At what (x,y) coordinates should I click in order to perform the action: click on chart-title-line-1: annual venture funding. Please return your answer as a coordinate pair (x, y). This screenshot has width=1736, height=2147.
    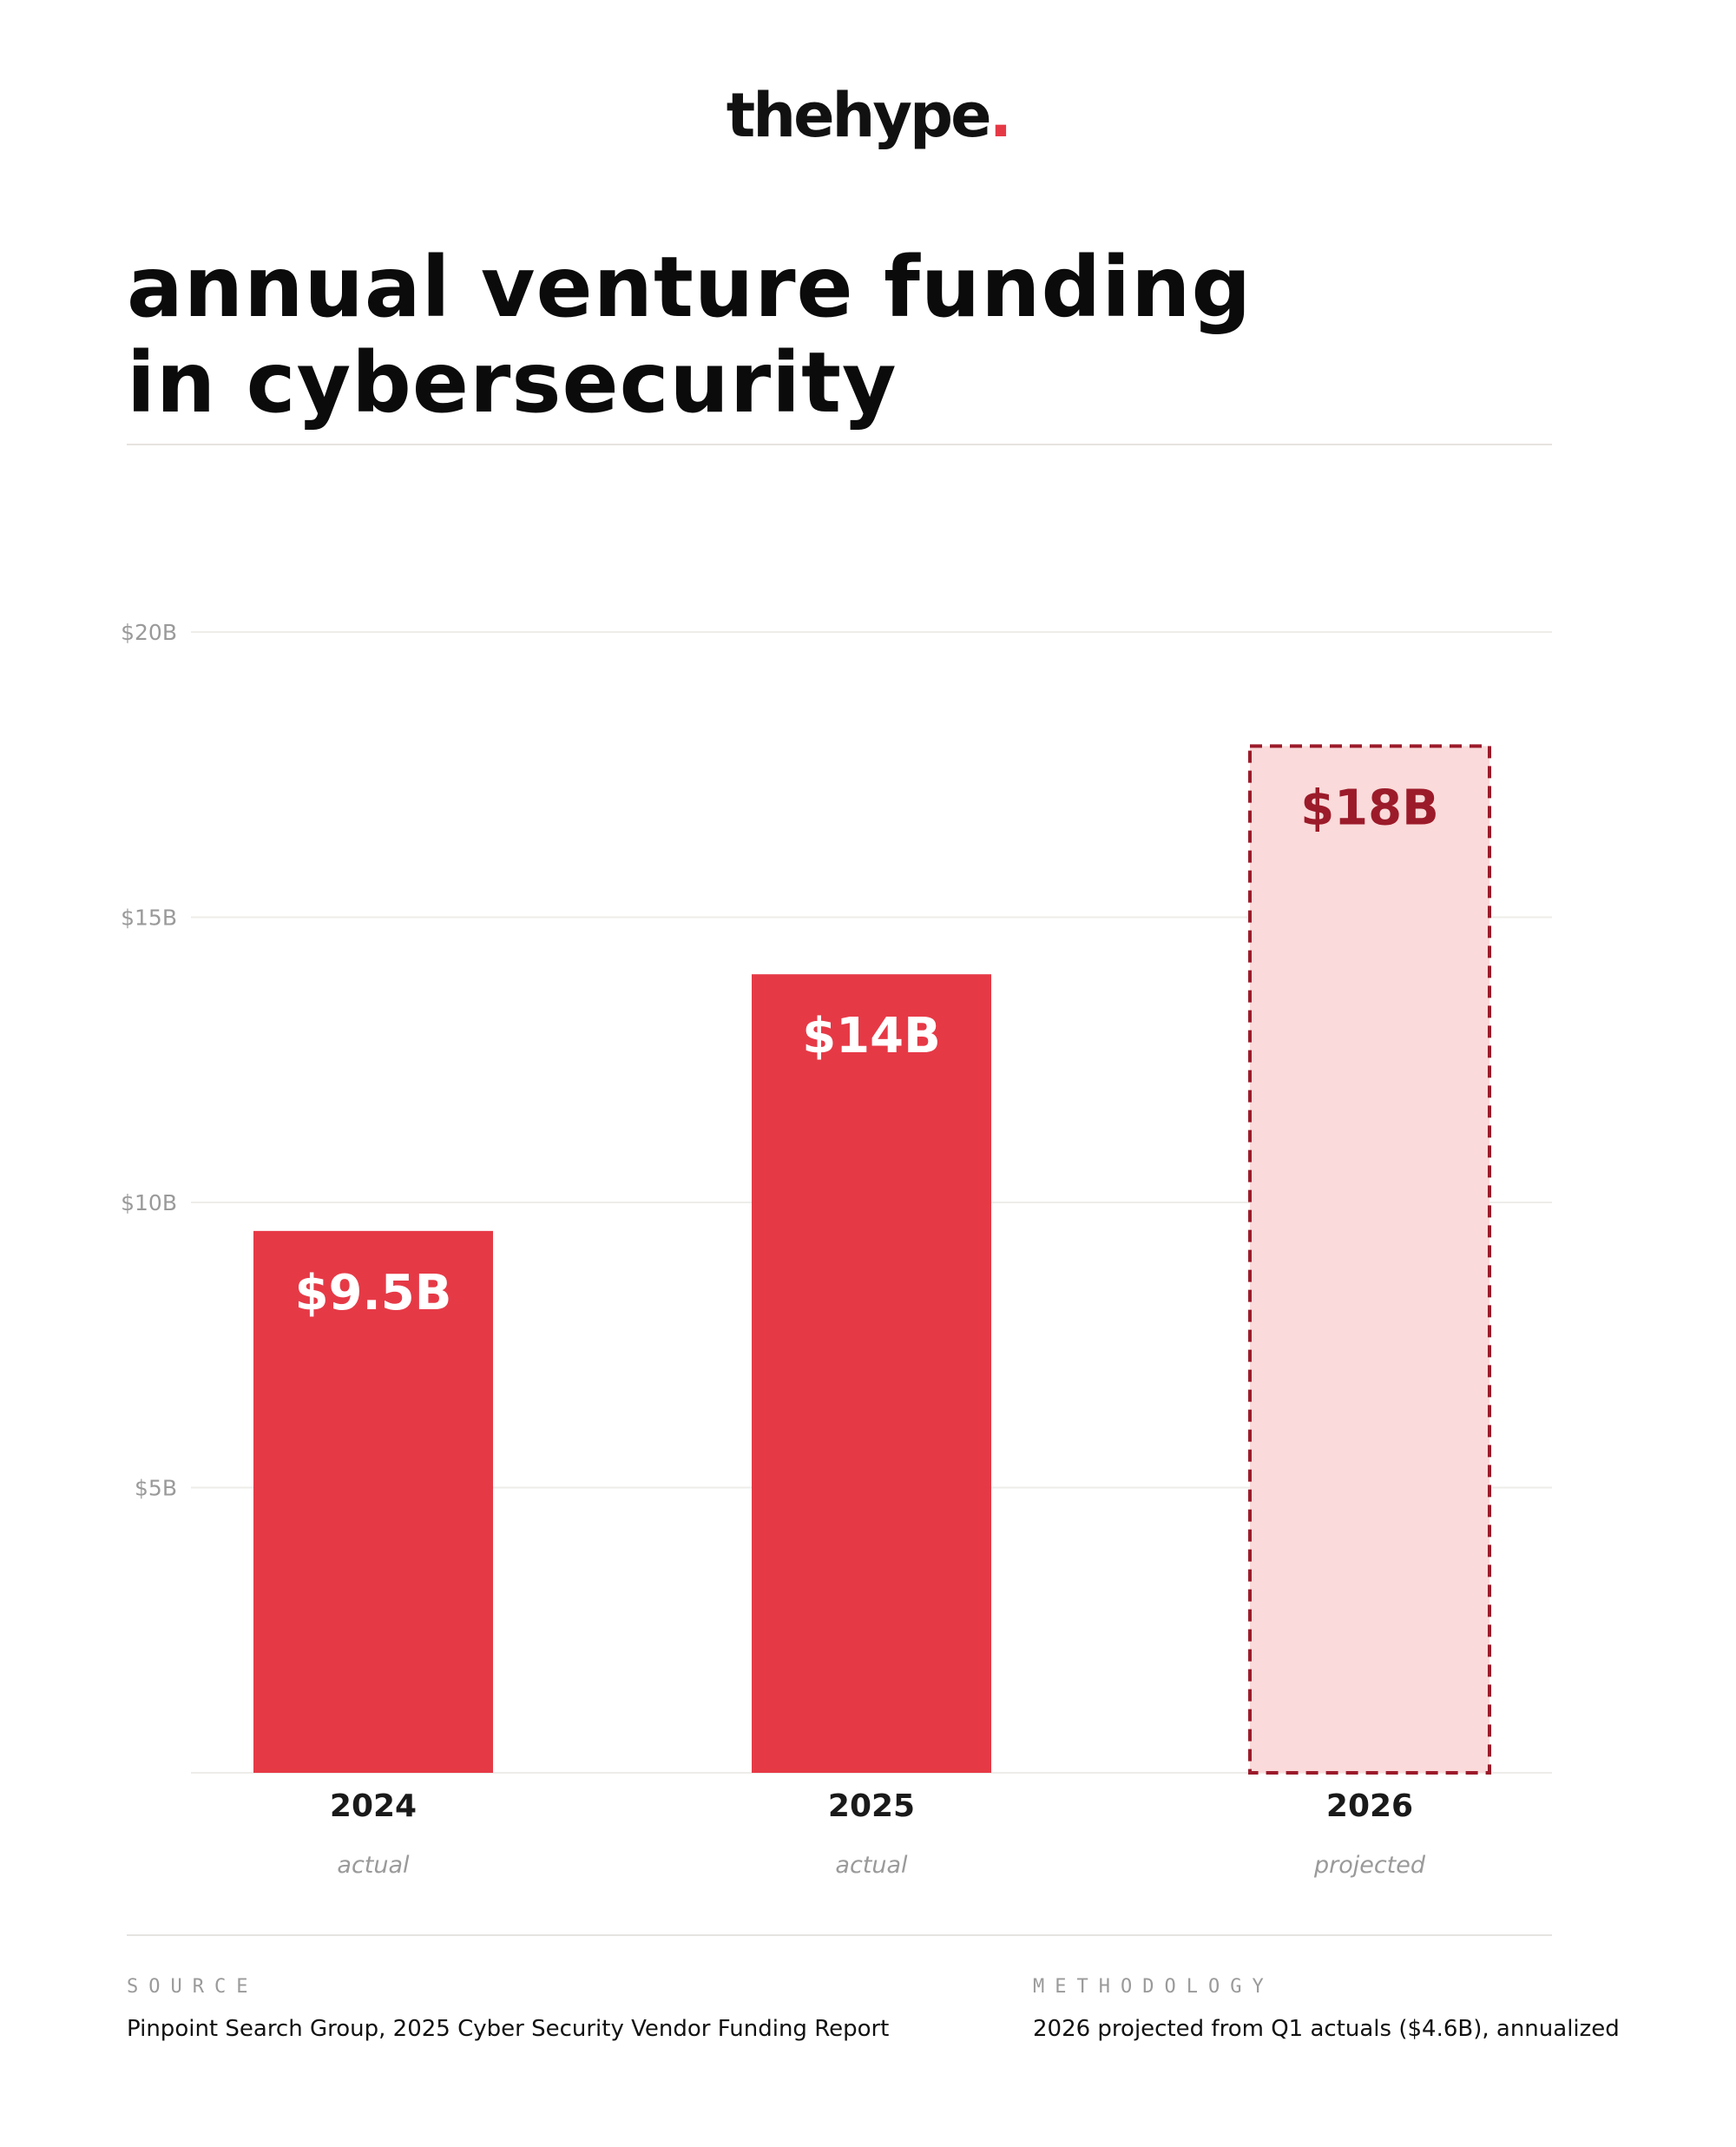
    Looking at the image, I should click on (690, 287).